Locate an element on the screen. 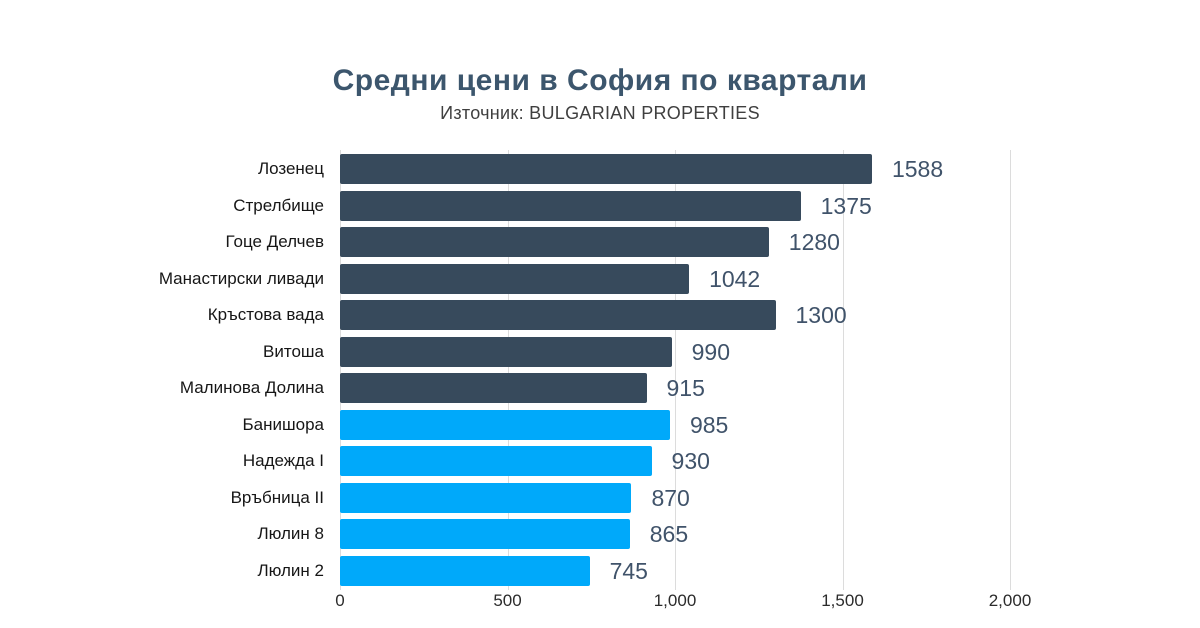  category-label: Връбница II is located at coordinates (277, 497).